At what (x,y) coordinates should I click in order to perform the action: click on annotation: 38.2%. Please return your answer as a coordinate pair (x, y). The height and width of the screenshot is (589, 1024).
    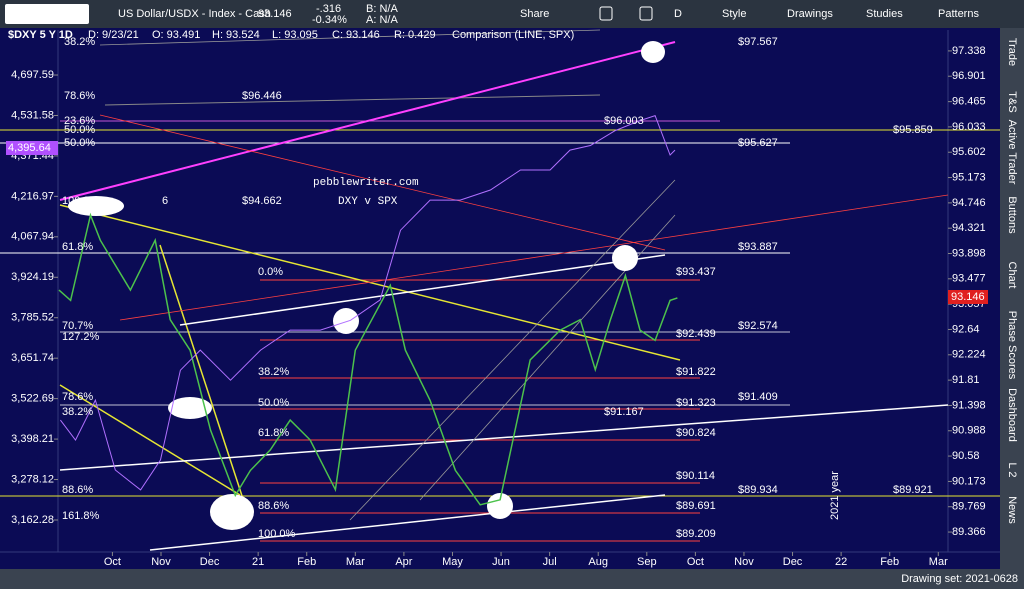
    Looking at the image, I should click on (77, 412).